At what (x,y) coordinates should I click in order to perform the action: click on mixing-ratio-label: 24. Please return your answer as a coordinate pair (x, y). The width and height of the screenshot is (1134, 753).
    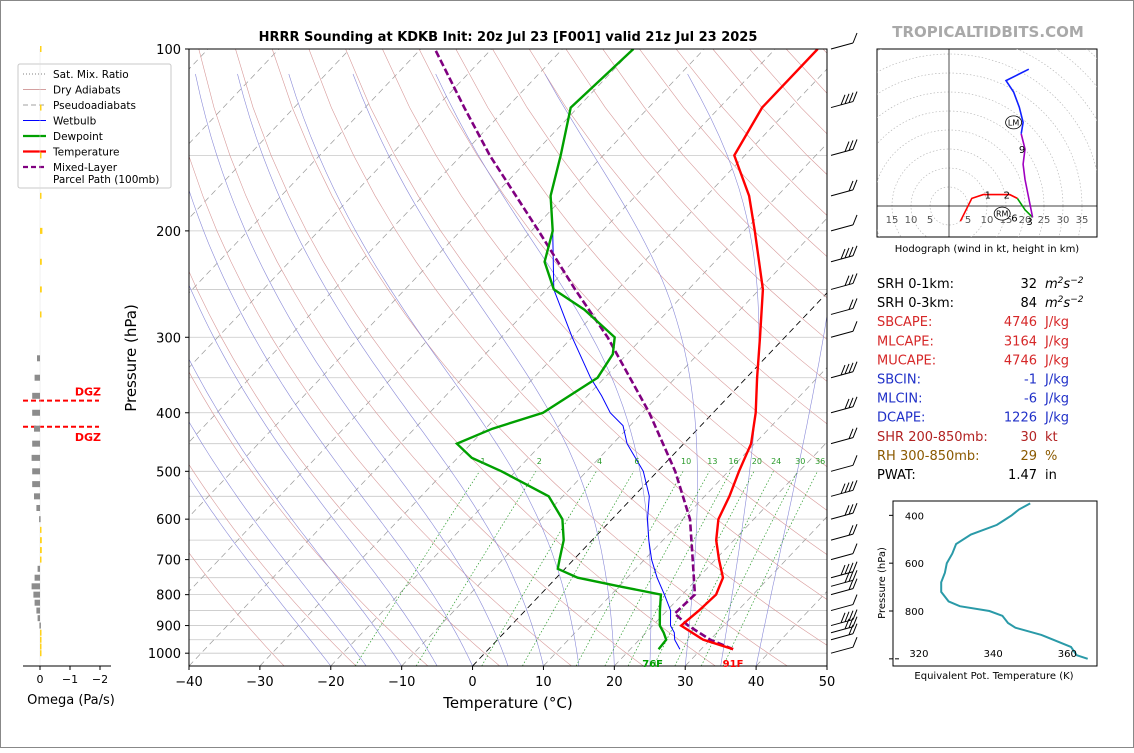
    Looking at the image, I should click on (776, 461).